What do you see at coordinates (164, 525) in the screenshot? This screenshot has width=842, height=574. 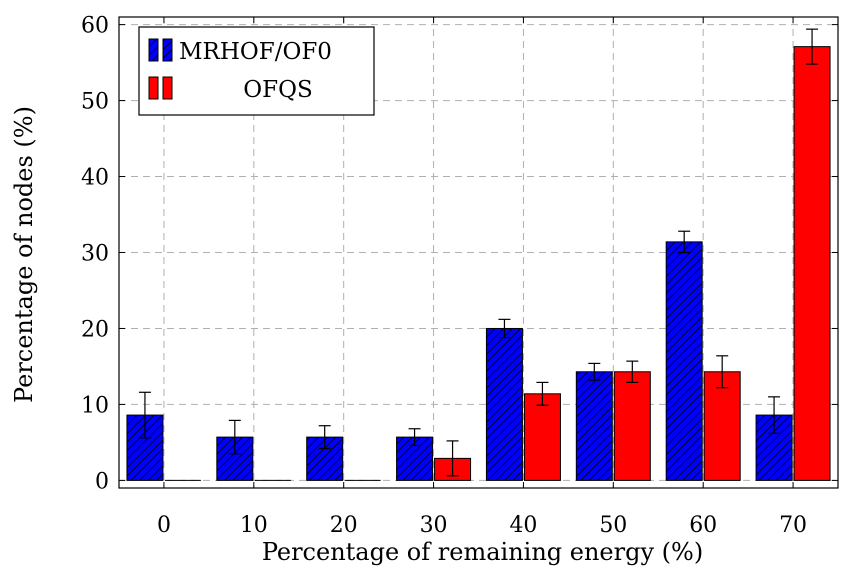 I see `x-tick-label: 0` at bounding box center [164, 525].